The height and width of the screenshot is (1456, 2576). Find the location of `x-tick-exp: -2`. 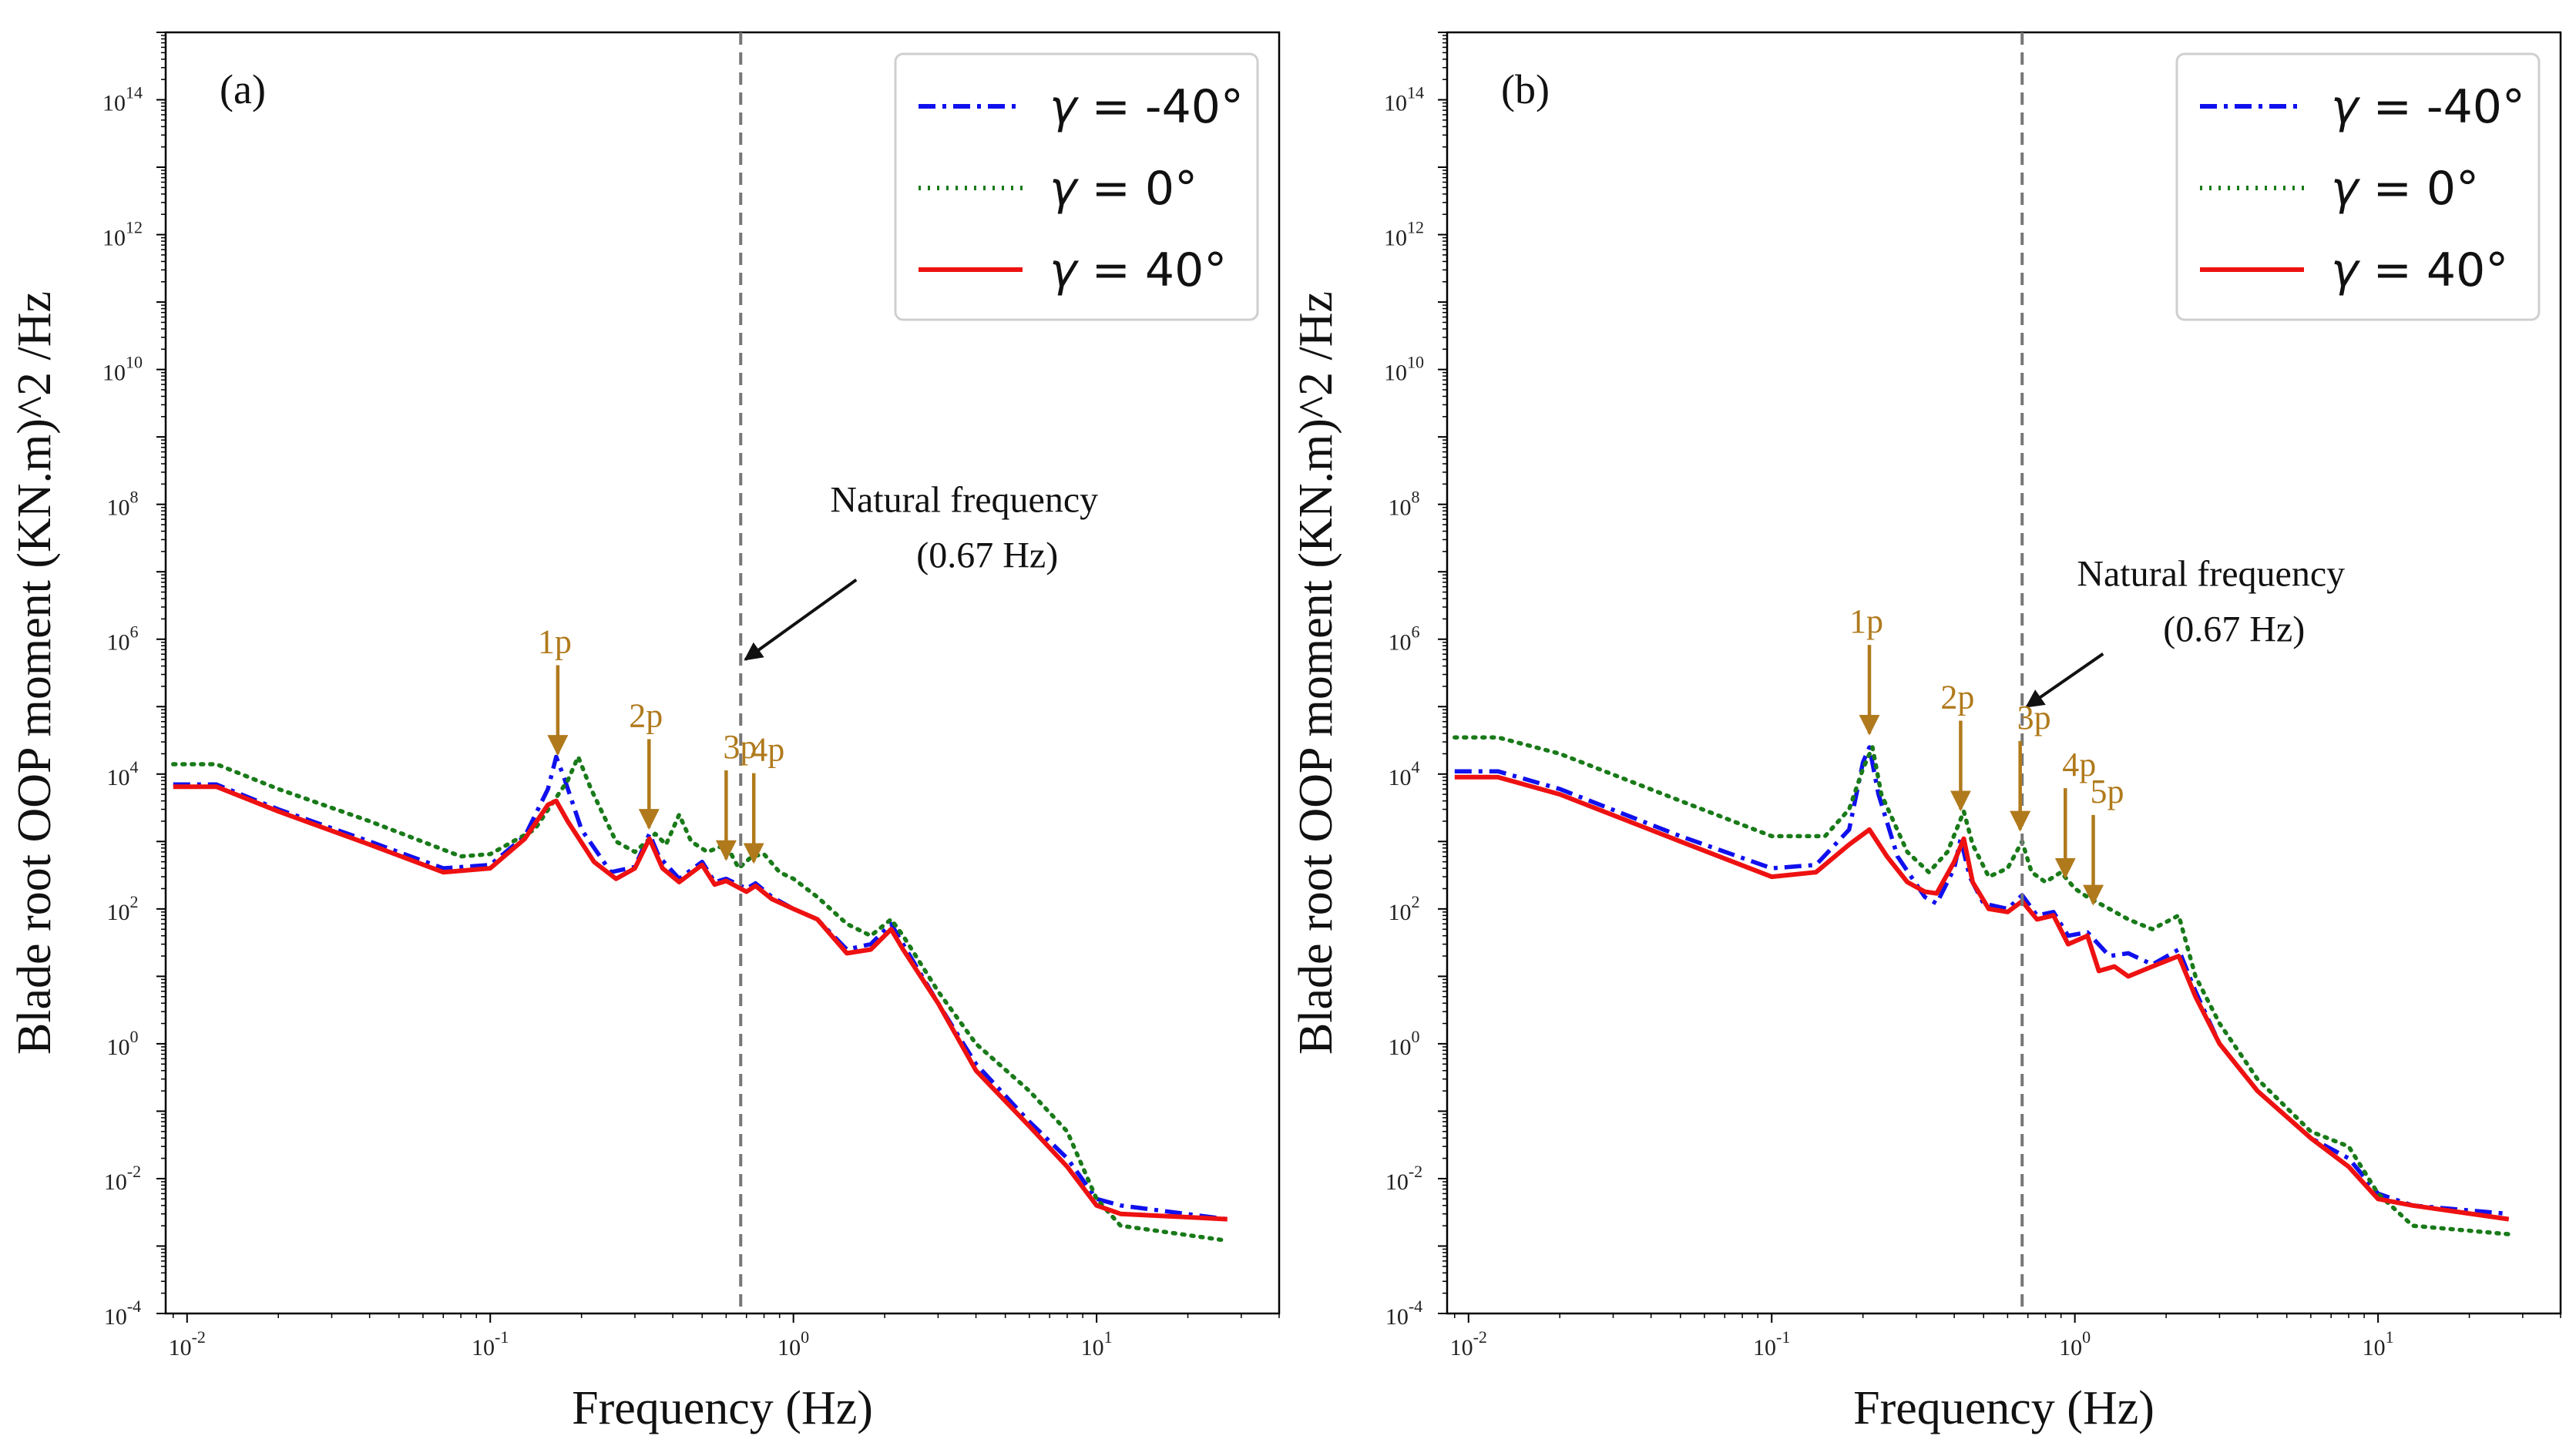

x-tick-exp: -2 is located at coordinates (199, 1337).